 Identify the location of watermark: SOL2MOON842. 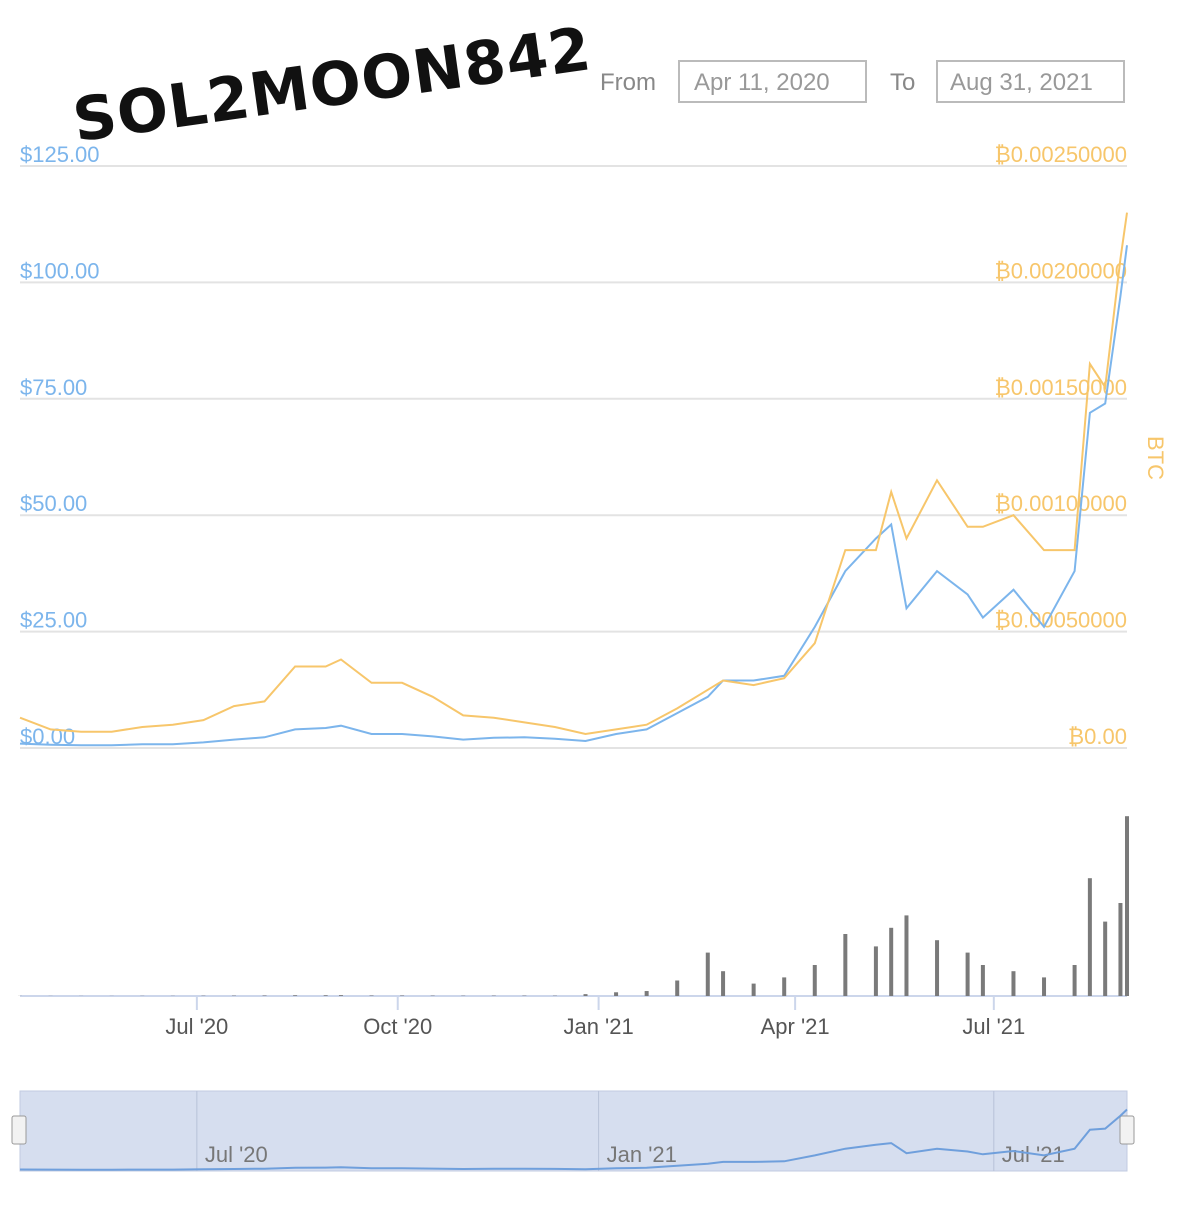
(332, 85).